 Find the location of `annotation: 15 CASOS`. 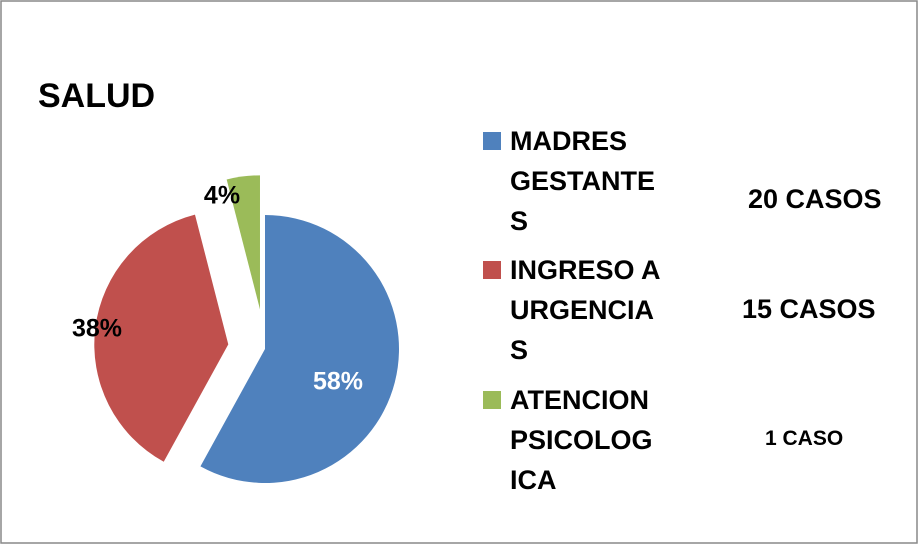

annotation: 15 CASOS is located at coordinates (809, 308).